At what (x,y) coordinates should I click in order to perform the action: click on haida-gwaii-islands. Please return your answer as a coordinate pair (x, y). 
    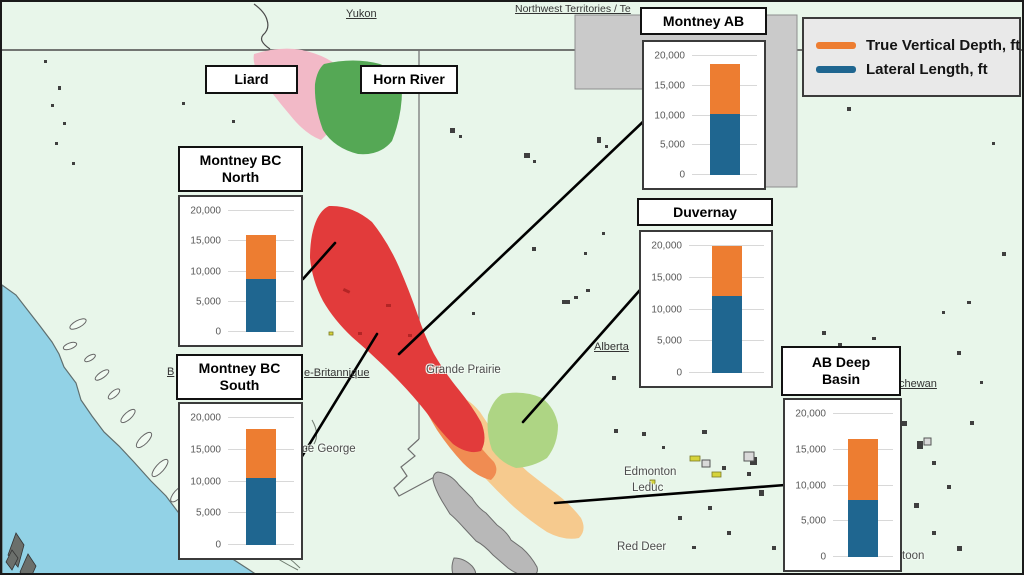
    Looking at the image, I should click on (21, 552).